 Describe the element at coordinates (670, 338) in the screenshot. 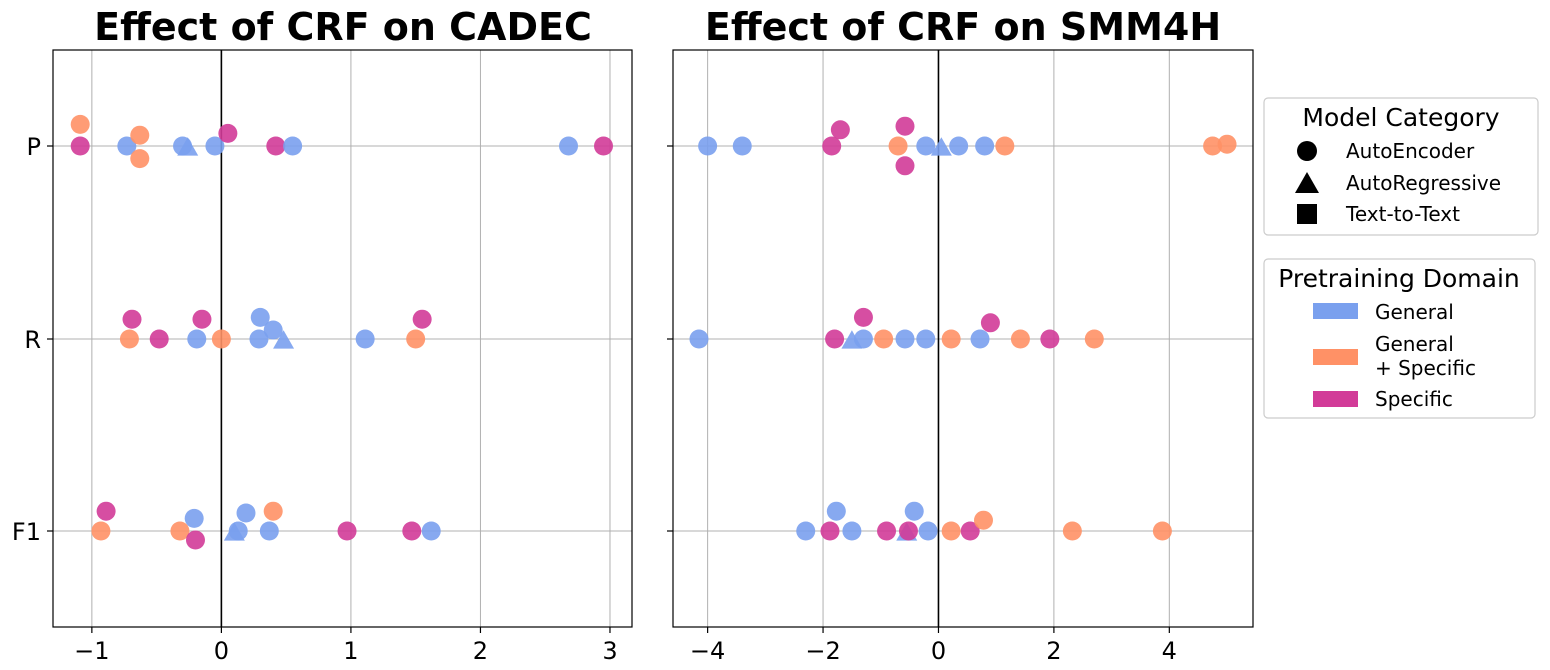

I see `y-ticks-smm4h` at that location.